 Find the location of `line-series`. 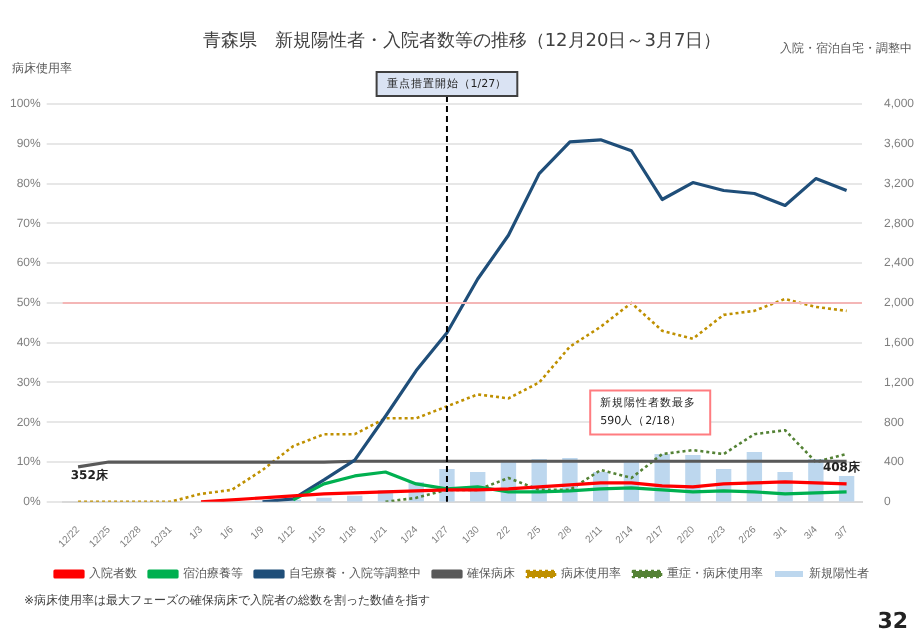

line-series is located at coordinates (616, 465).